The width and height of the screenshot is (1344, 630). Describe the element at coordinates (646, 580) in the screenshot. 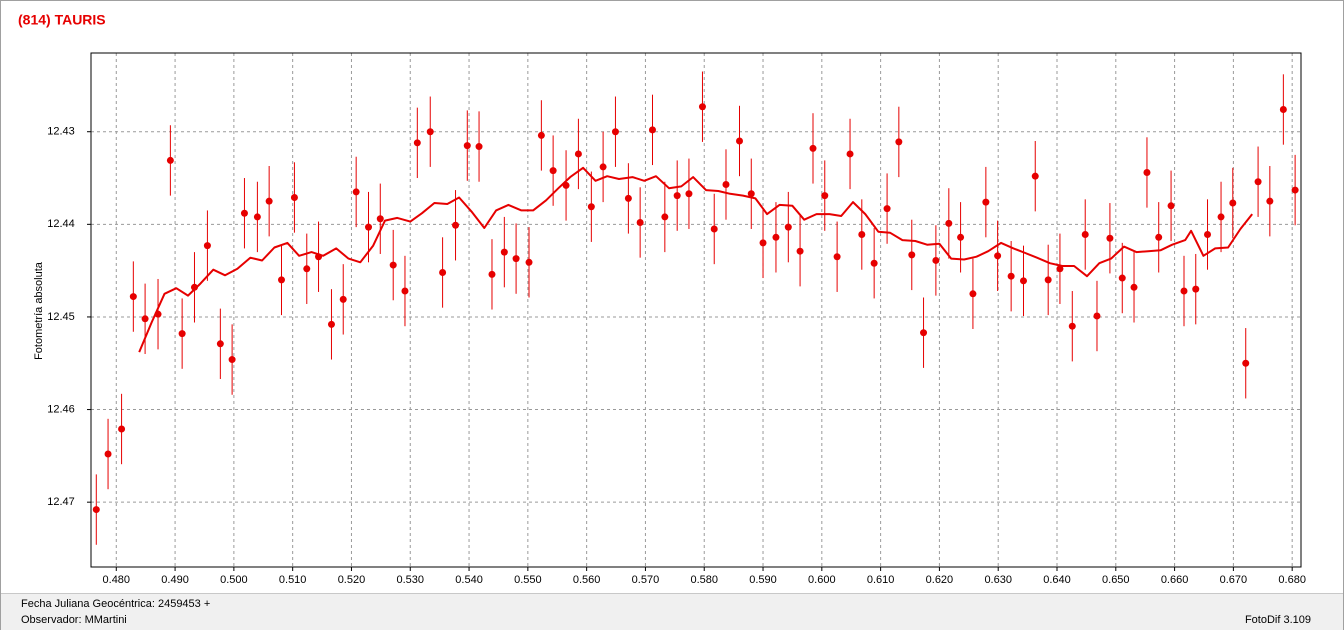

I see `x-tick-label: 0.570` at that location.